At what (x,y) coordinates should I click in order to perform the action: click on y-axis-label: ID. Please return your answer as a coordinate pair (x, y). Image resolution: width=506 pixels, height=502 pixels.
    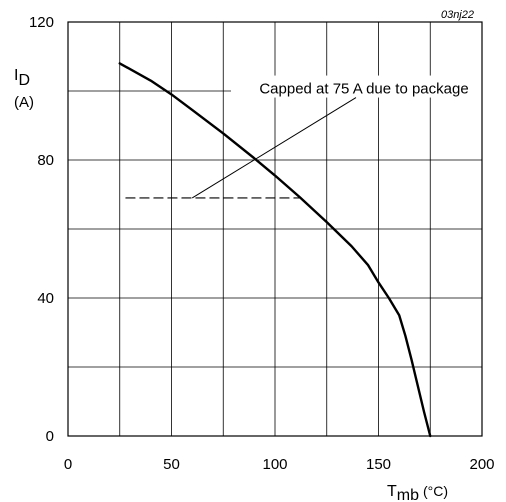
    Looking at the image, I should click on (22, 78).